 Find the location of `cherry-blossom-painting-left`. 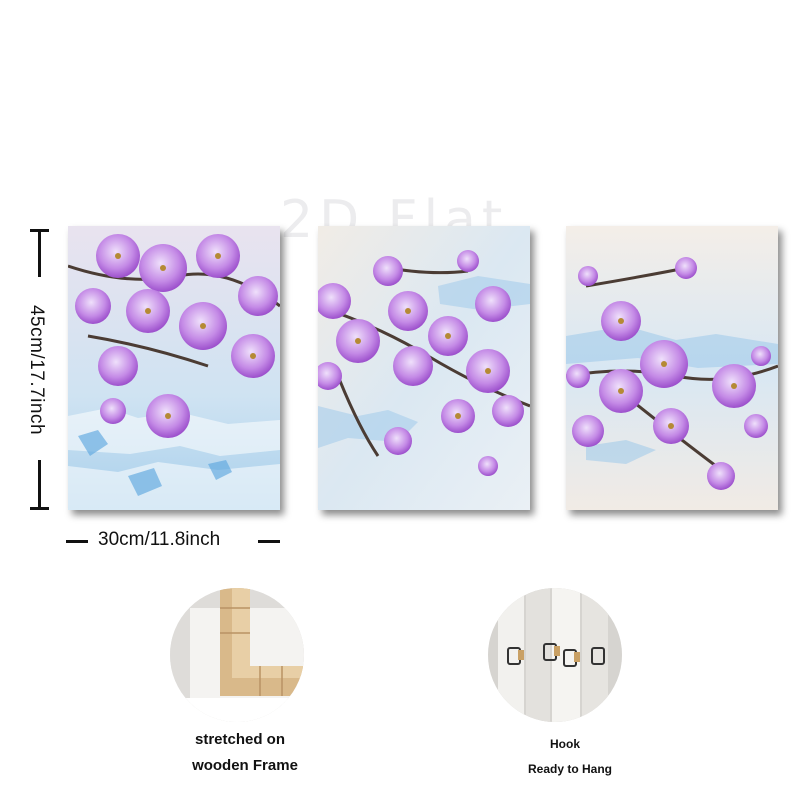

cherry-blossom-painting-left is located at coordinates (174, 368).